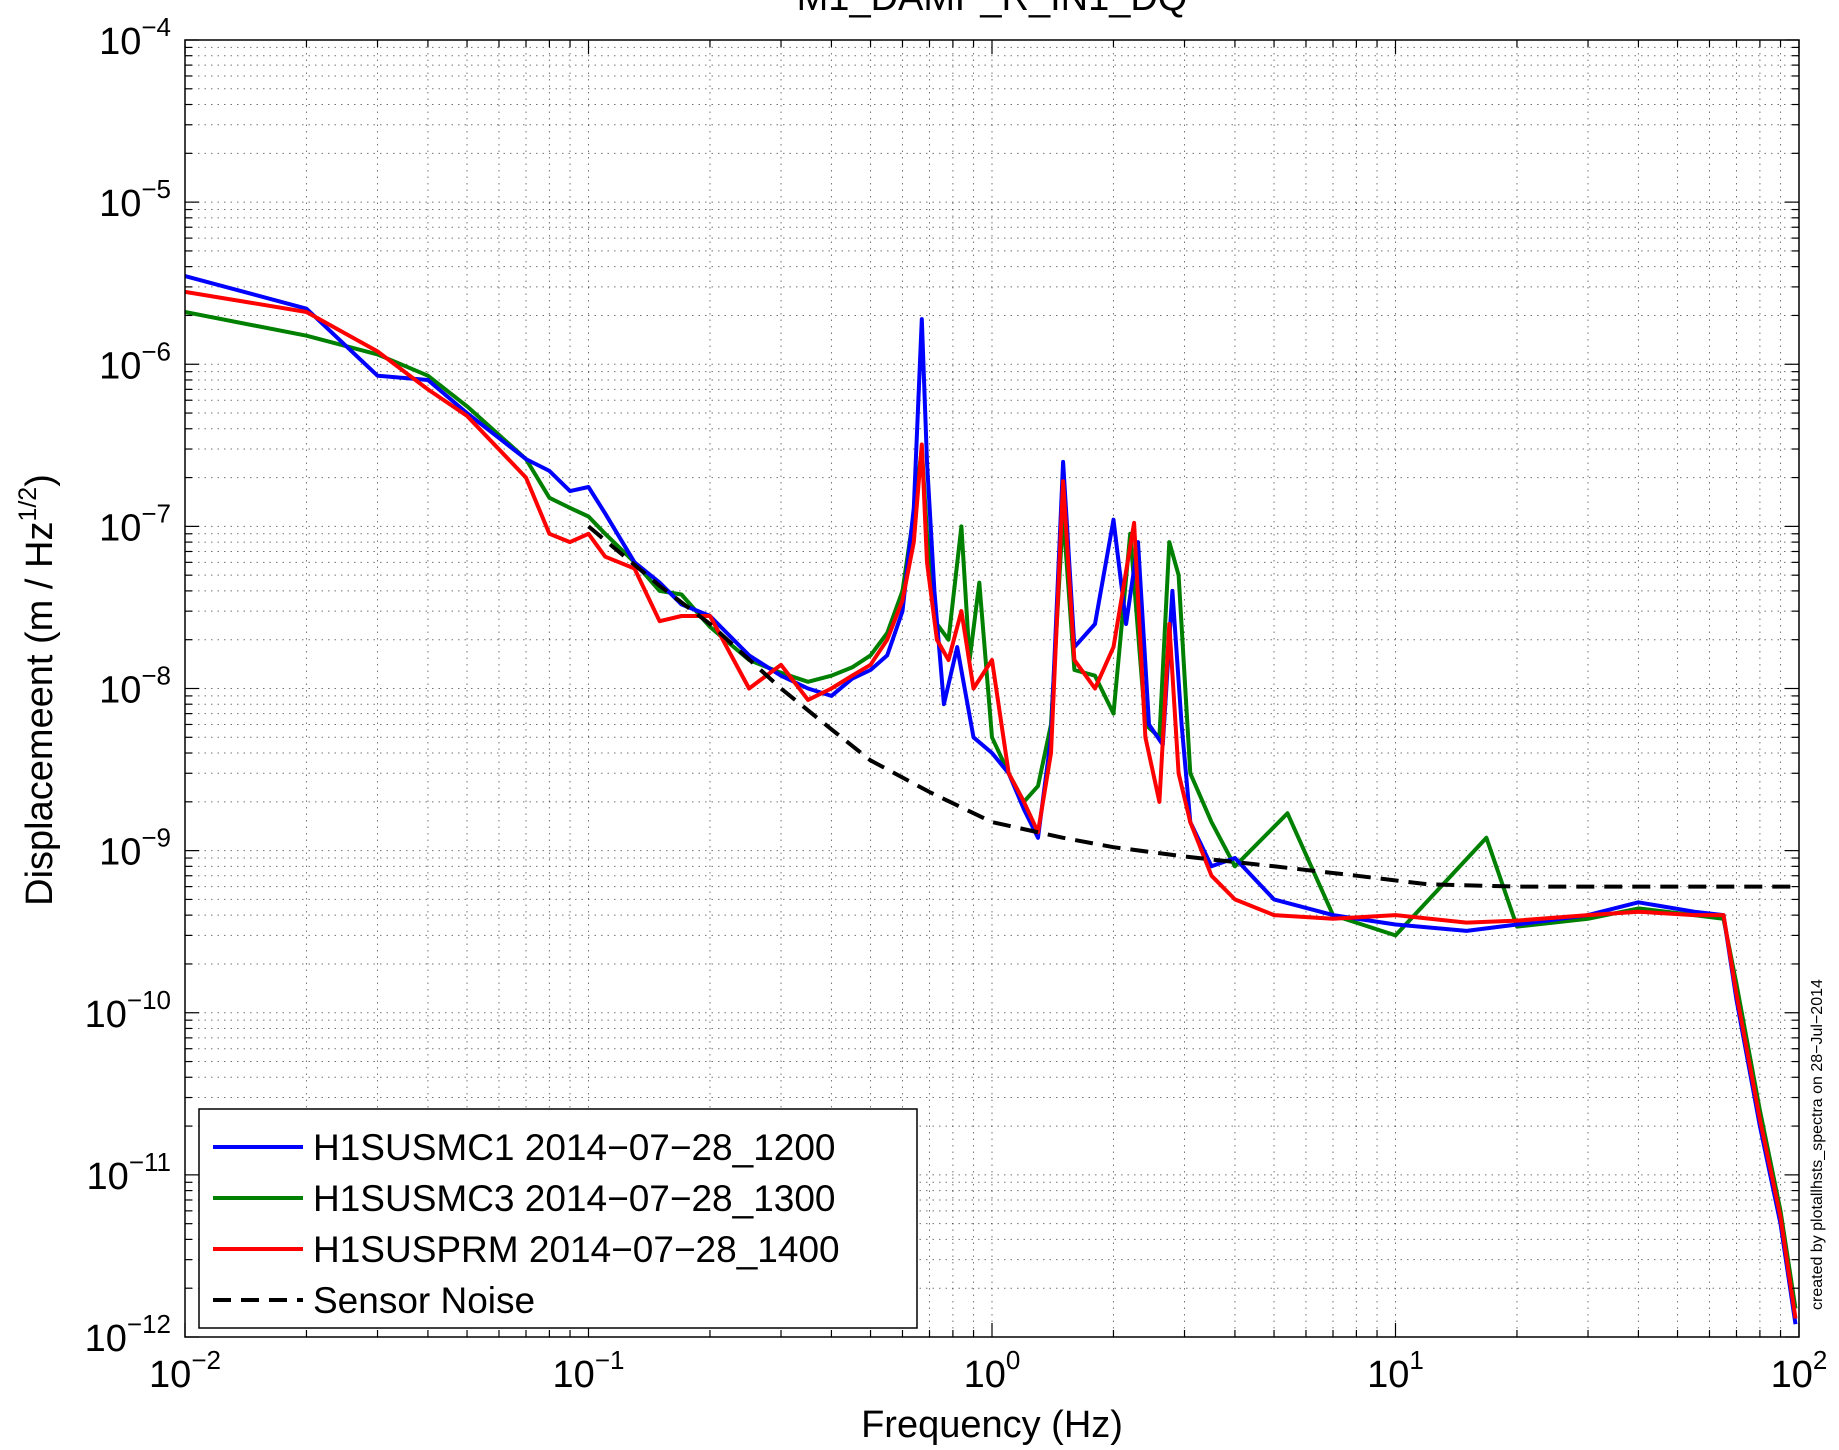  What do you see at coordinates (589, 1370) in the screenshot?
I see `x-tick-label: 10⁻¹` at bounding box center [589, 1370].